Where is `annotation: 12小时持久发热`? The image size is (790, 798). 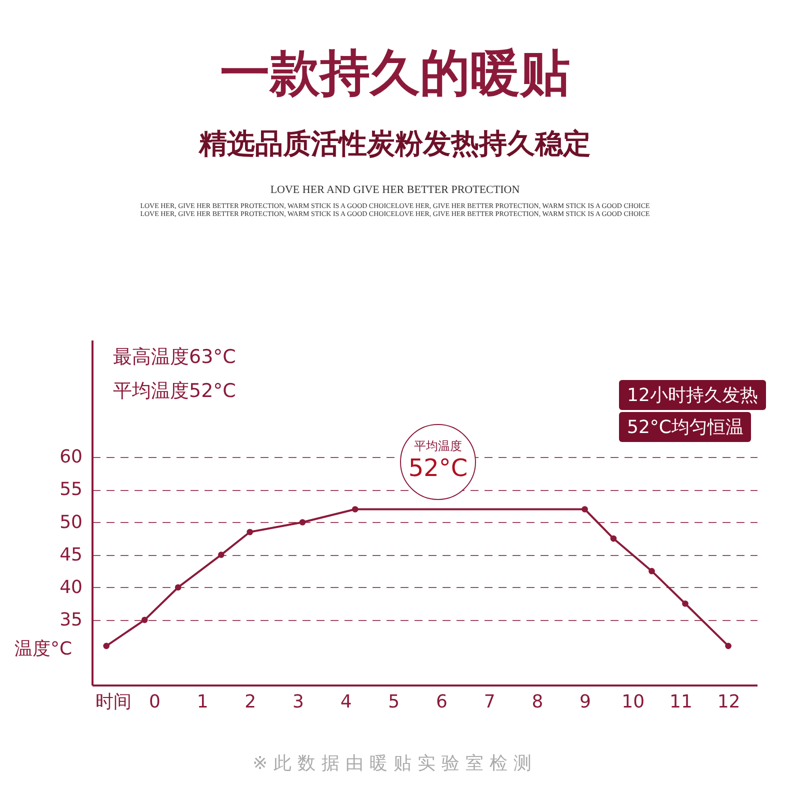 annotation: 12小时持久发热 is located at coordinates (692, 395).